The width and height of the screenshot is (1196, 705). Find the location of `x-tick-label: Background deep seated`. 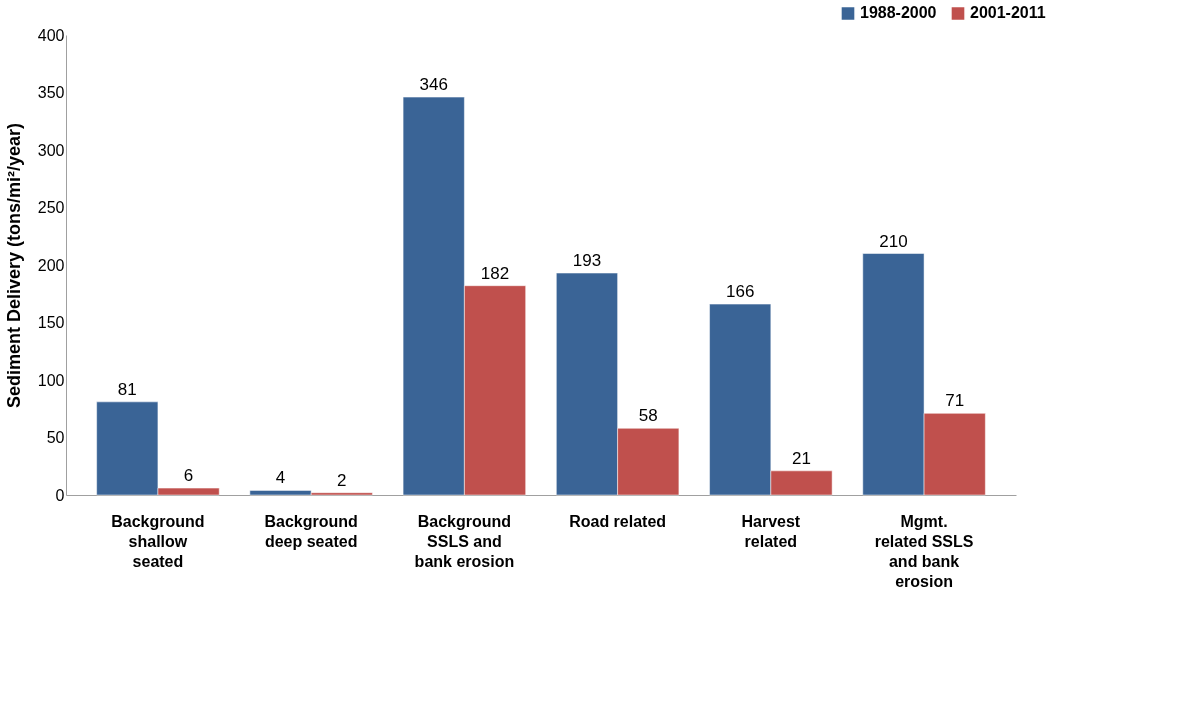

x-tick-label: Background deep seated is located at coordinates (311, 531).